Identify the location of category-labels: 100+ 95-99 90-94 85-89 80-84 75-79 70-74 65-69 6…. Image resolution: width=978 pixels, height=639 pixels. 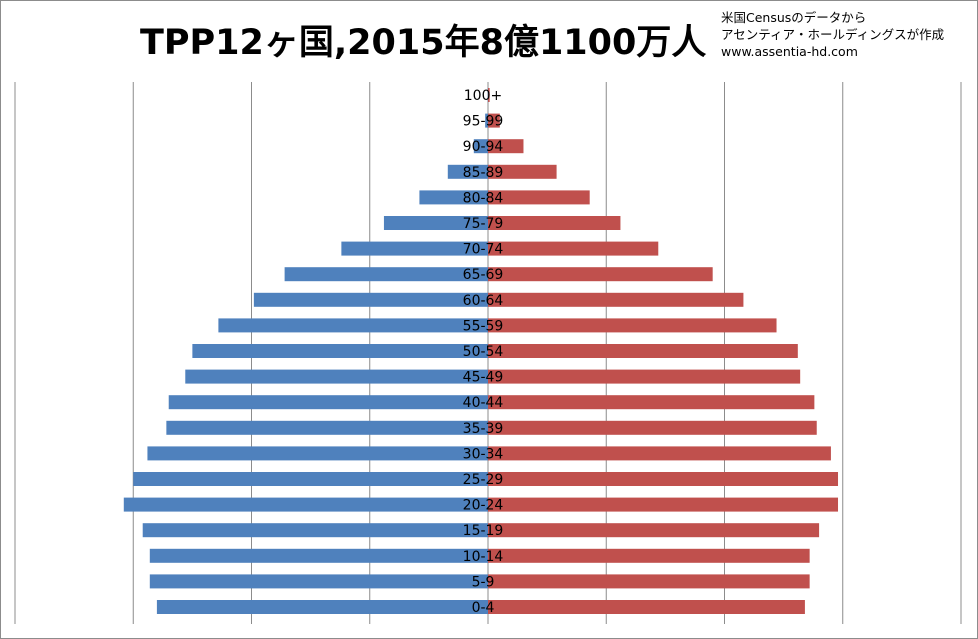
(483, 352).